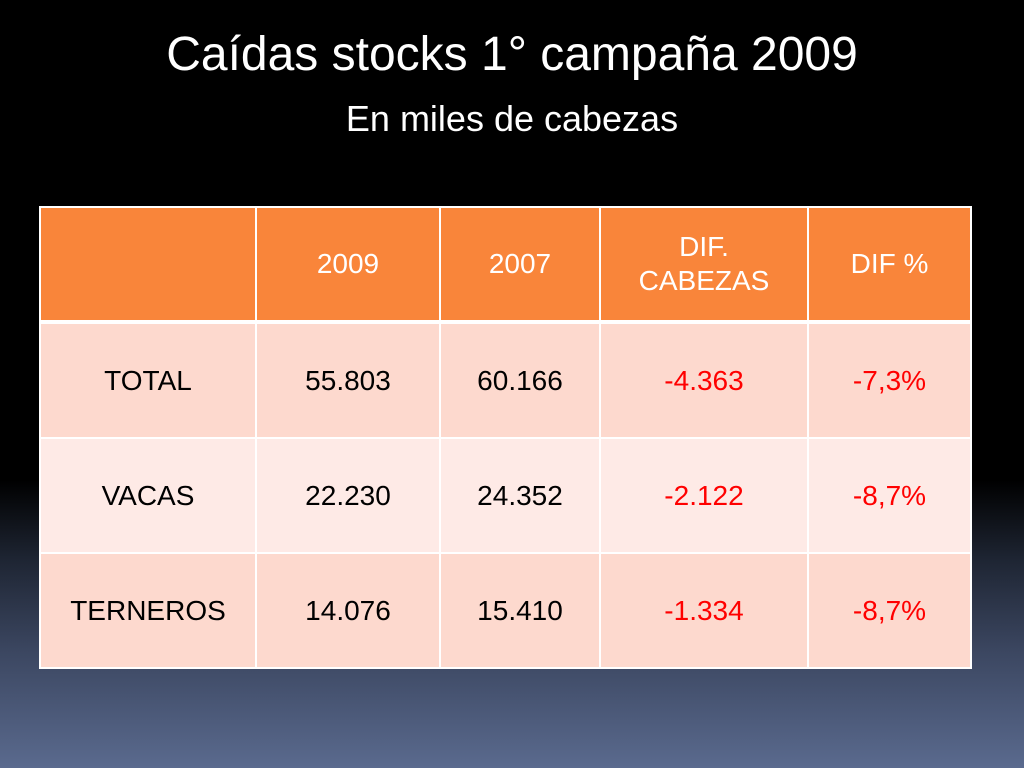  What do you see at coordinates (348, 495) in the screenshot?
I see `value-2009: 22.230` at bounding box center [348, 495].